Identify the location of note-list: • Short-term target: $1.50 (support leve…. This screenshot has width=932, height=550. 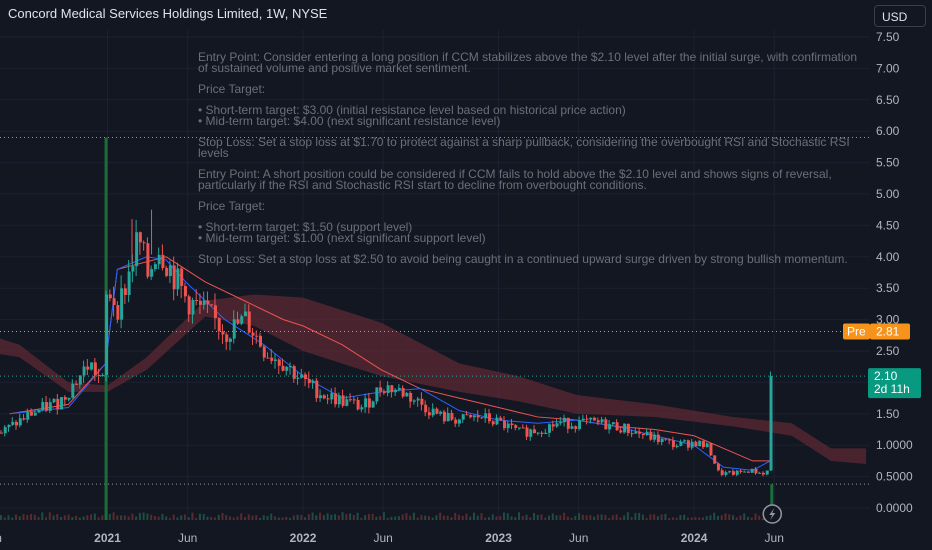
(533, 232).